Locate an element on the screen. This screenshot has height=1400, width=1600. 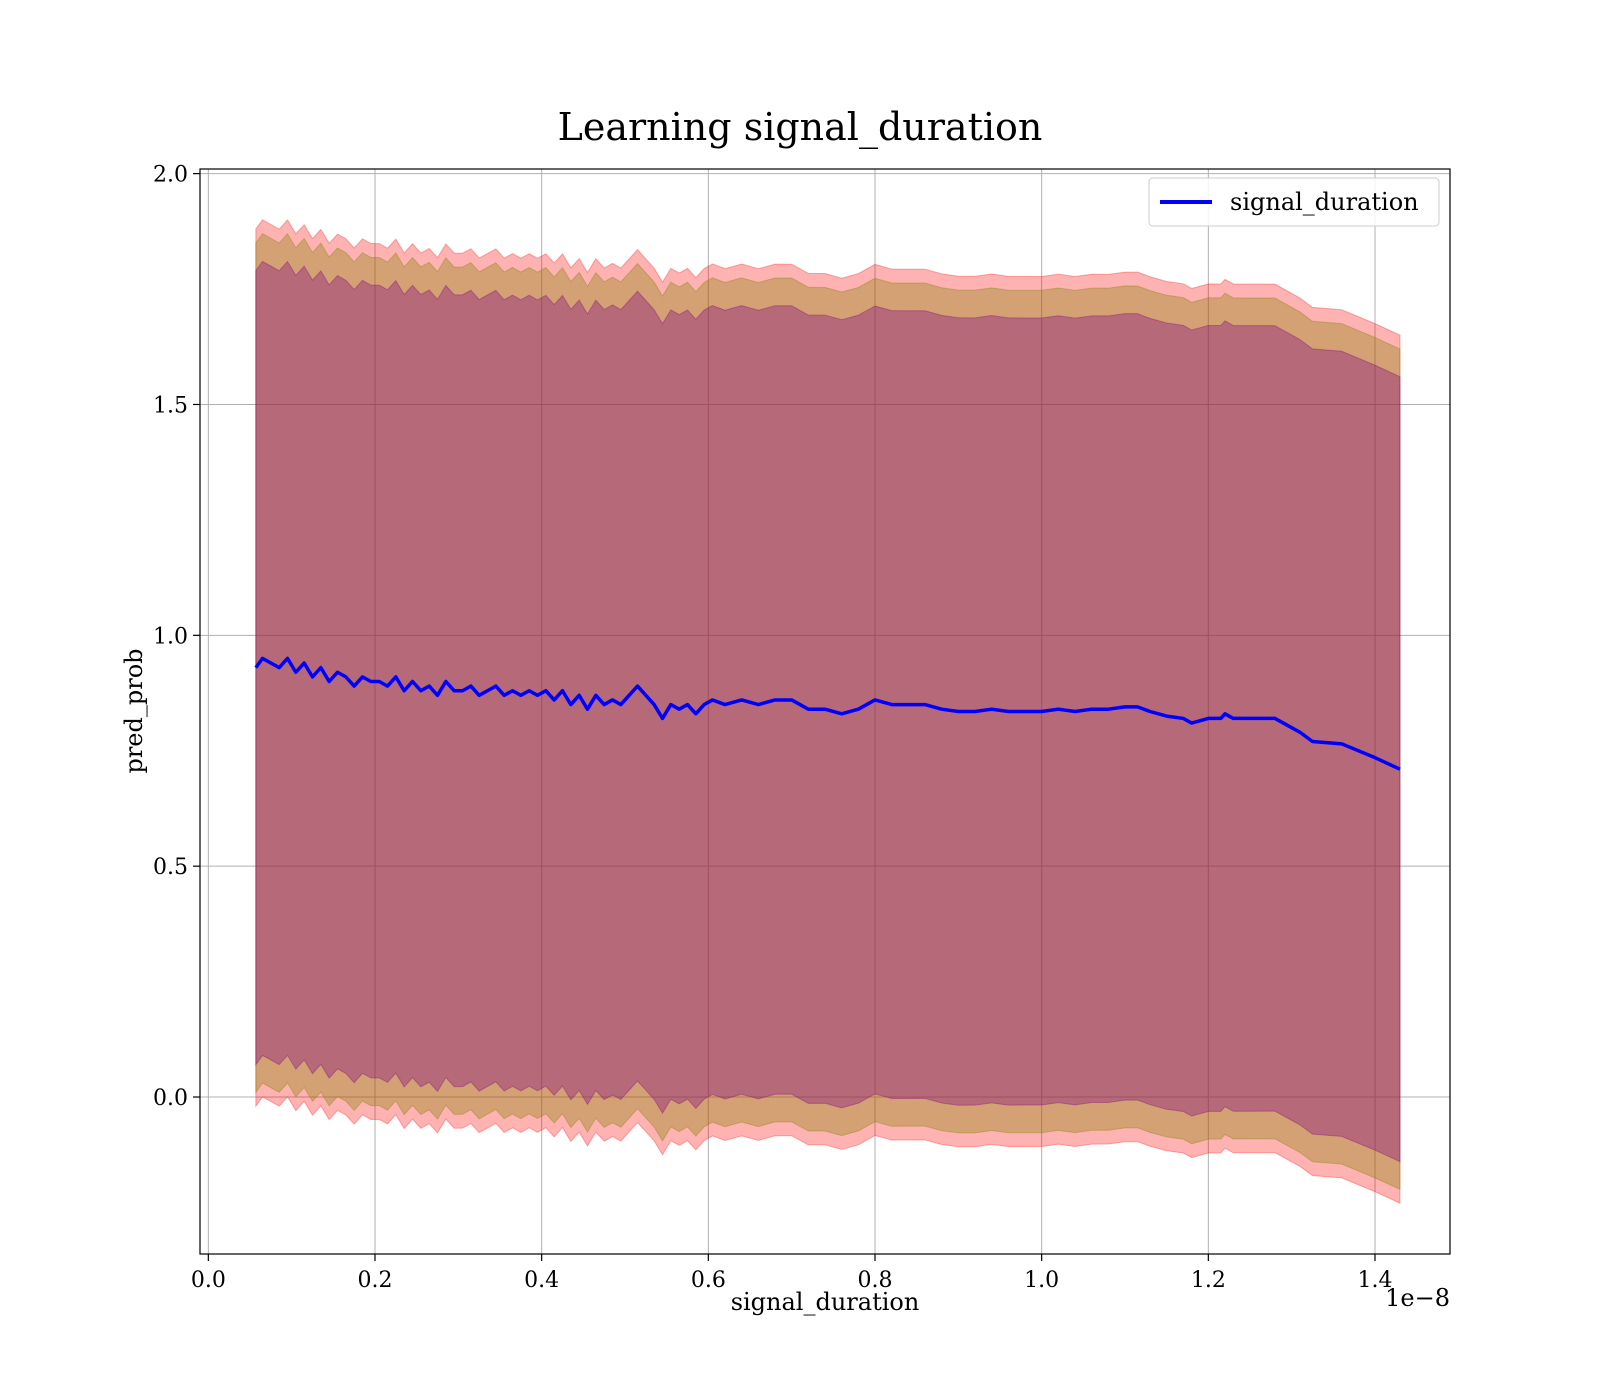
y-tick-label: 1.0 is located at coordinates (170, 636).